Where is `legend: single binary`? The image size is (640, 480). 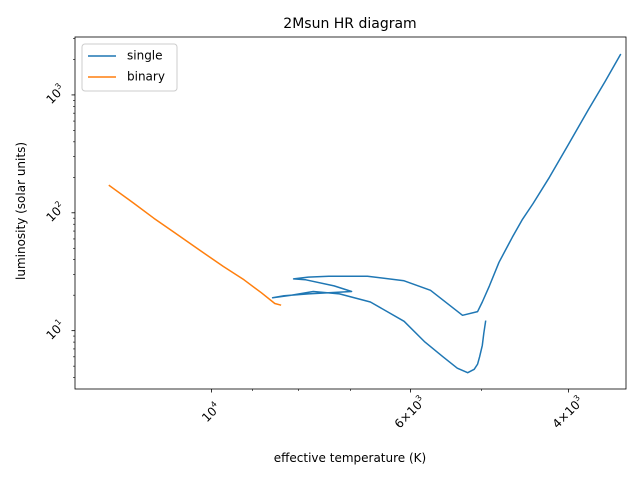 legend: single binary is located at coordinates (129, 67).